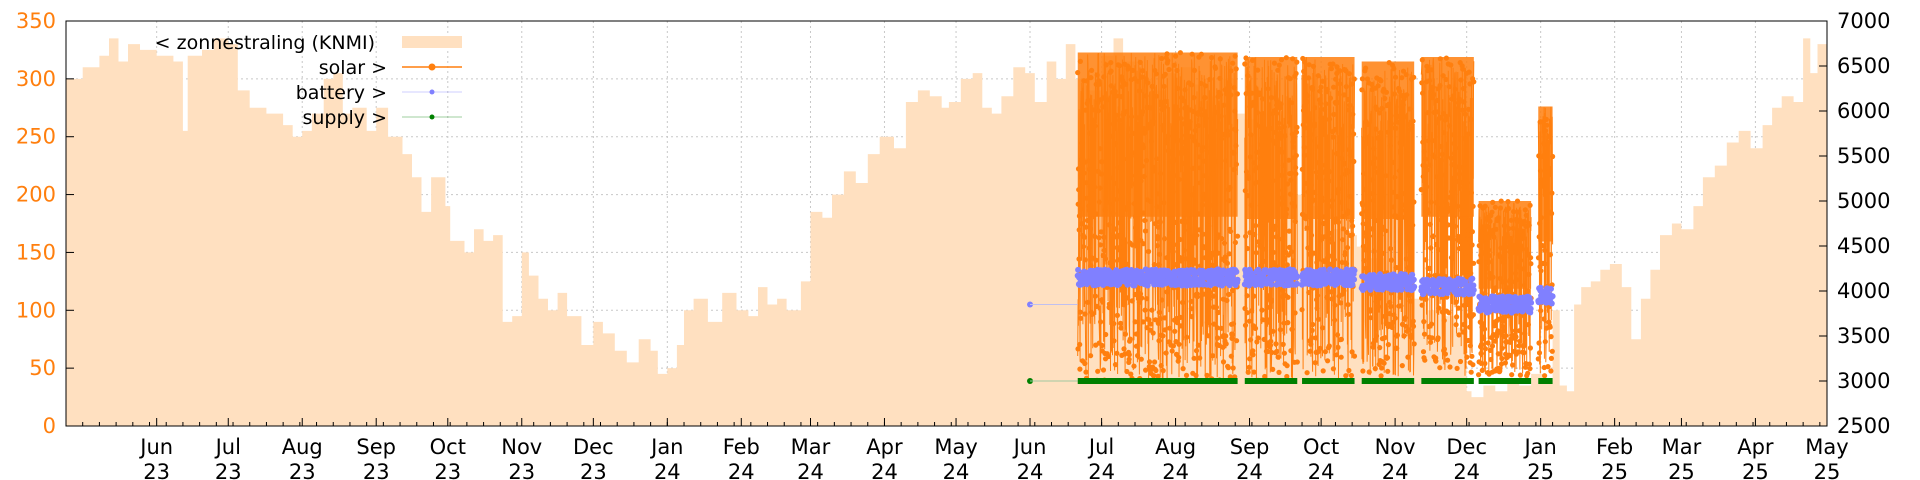 This screenshot has width=1920, height=480. I want to click on y-right-tick-label: 5500, so click(1863, 156).